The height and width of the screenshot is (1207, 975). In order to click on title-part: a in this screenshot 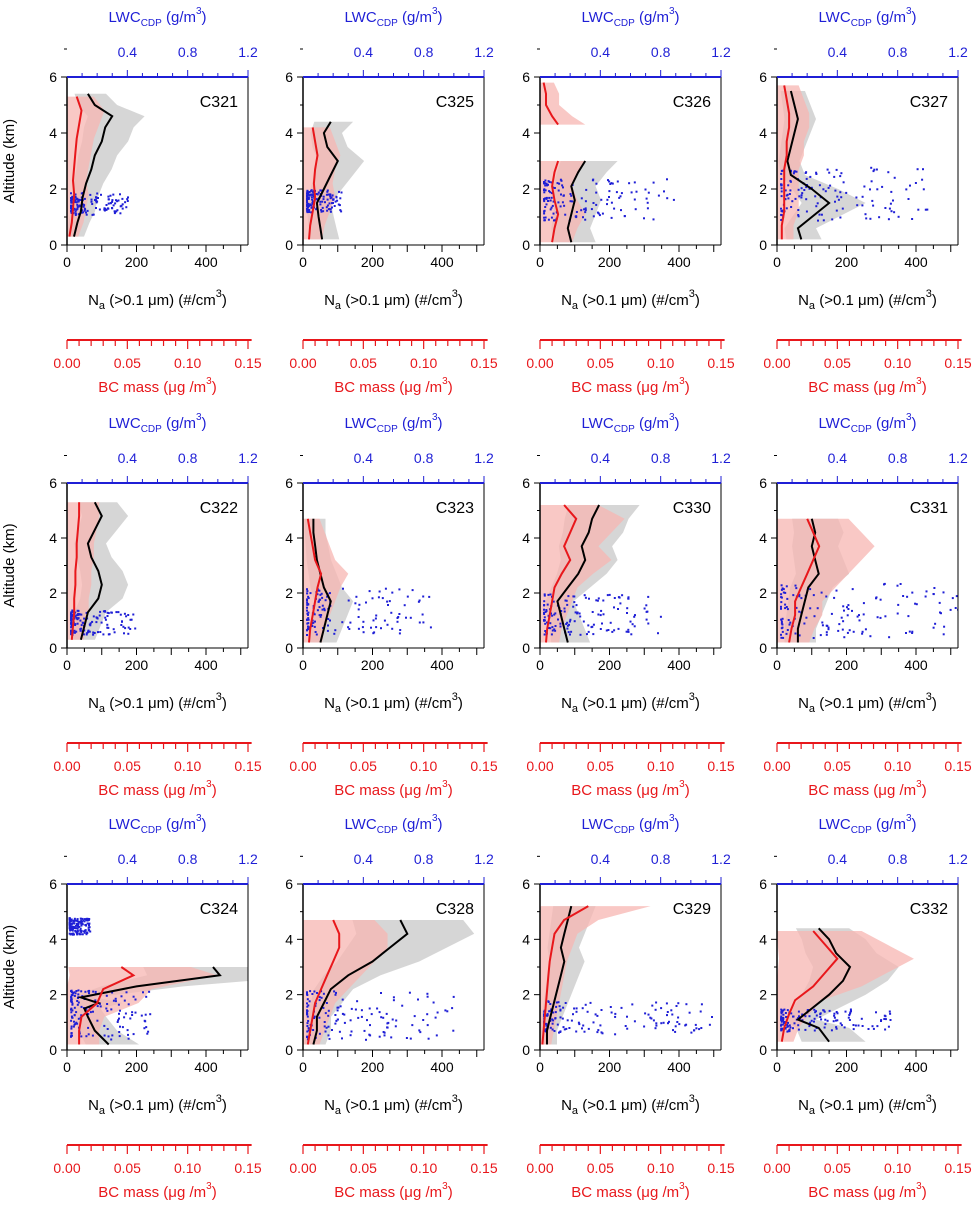, I will do `click(102, 306)`.